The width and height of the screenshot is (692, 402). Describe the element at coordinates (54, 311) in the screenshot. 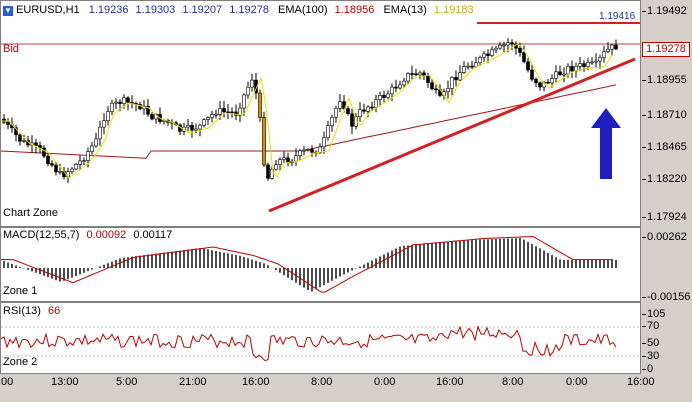

I see `rsi-value: 66` at that location.